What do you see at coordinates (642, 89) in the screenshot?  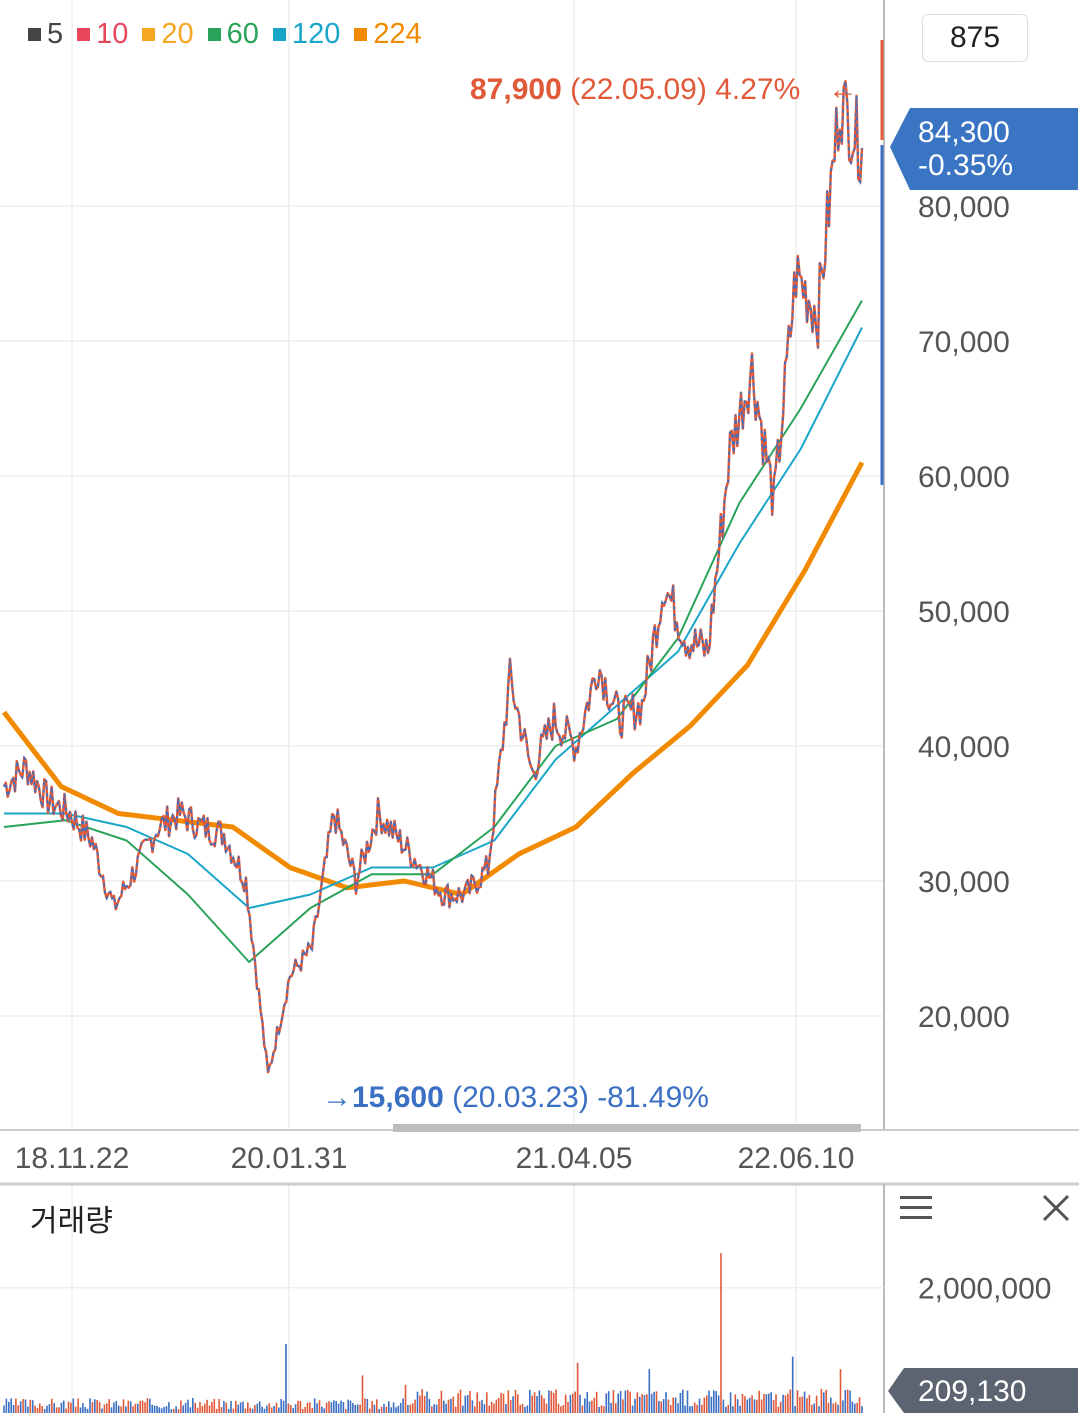 I see `high-date: (22.05.09)` at bounding box center [642, 89].